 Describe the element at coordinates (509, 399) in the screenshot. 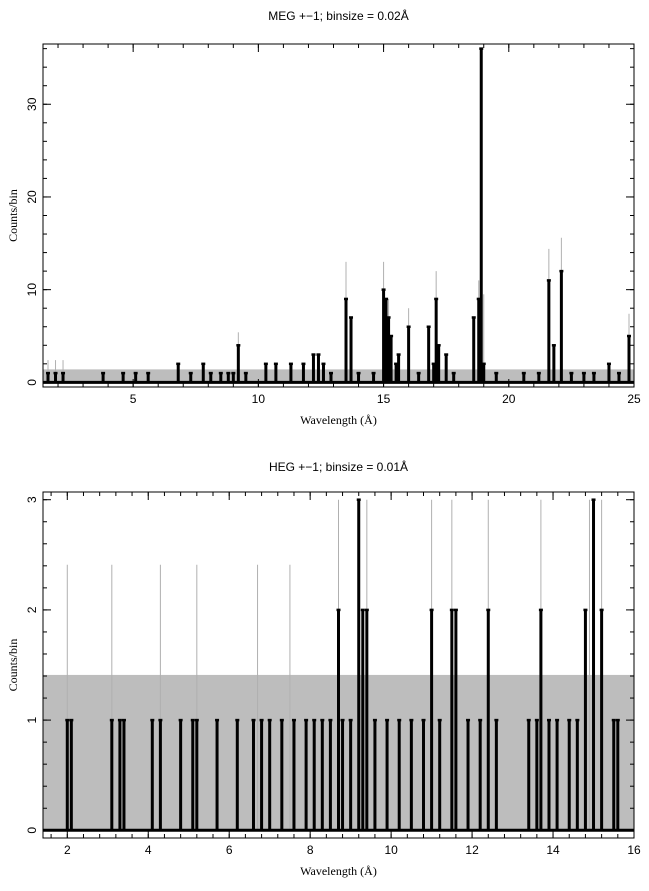

I see `x-tick-label: 20` at that location.